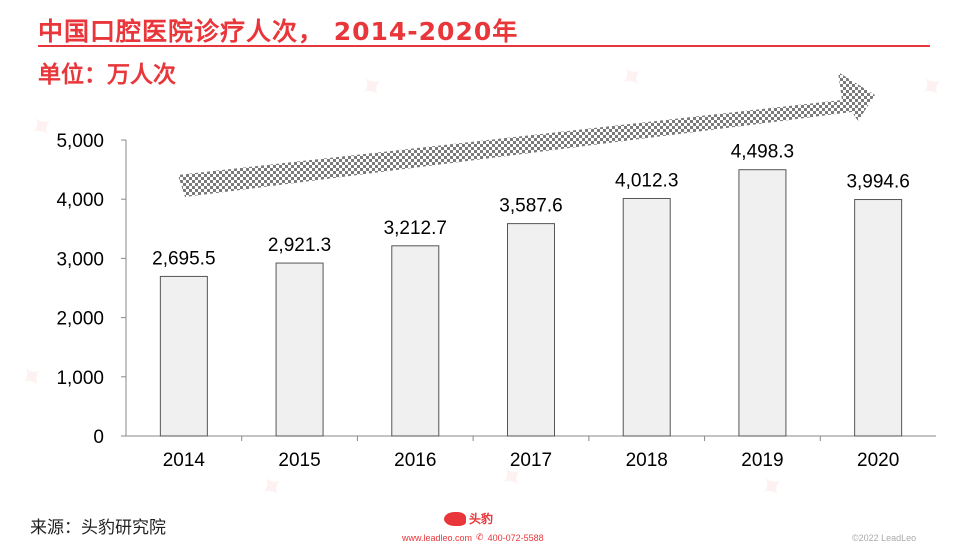  Describe the element at coordinates (80, 141) in the screenshot. I see `y-tick-label: 5,000` at that location.